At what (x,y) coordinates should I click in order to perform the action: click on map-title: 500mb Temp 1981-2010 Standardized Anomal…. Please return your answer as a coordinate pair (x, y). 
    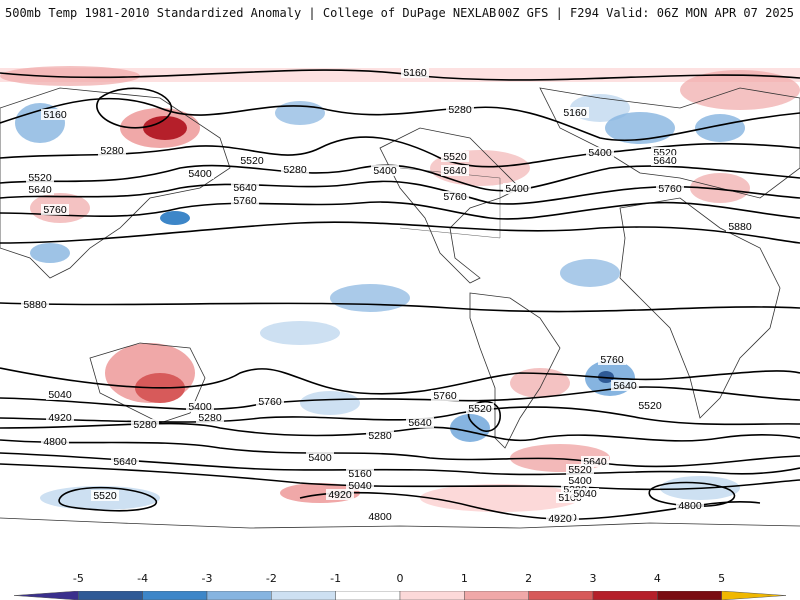
    Looking at the image, I should click on (251, 13).